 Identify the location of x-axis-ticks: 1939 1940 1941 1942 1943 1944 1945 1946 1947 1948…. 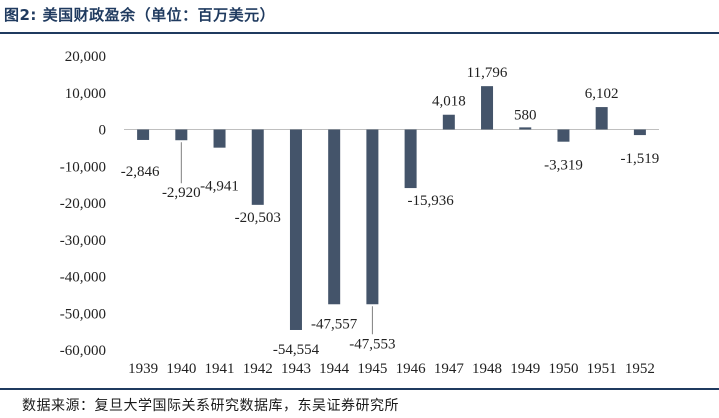
(391, 369).